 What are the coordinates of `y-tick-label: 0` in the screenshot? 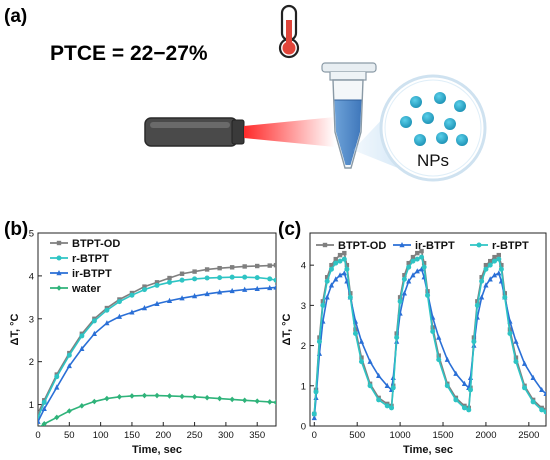 It's located at (303, 427).